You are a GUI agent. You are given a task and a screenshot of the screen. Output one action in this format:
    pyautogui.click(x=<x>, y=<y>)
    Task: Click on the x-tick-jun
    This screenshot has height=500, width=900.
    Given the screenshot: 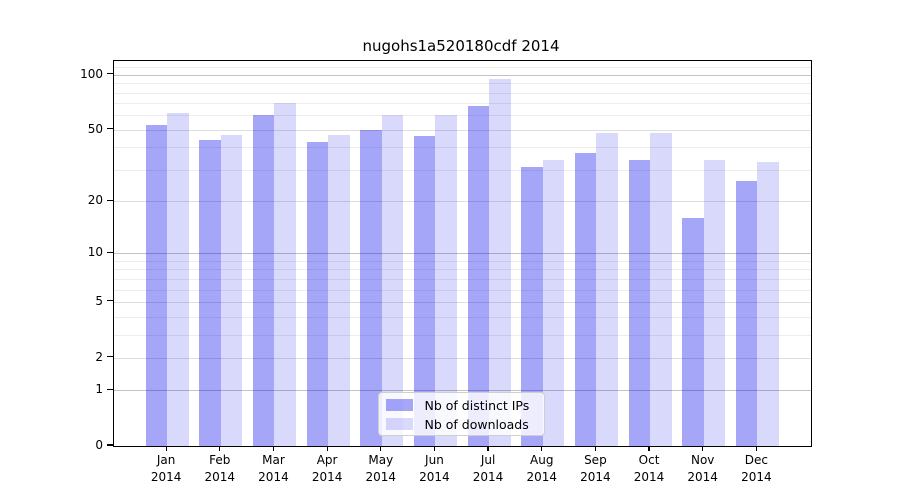 What is the action you would take?
    pyautogui.click(x=434, y=449)
    